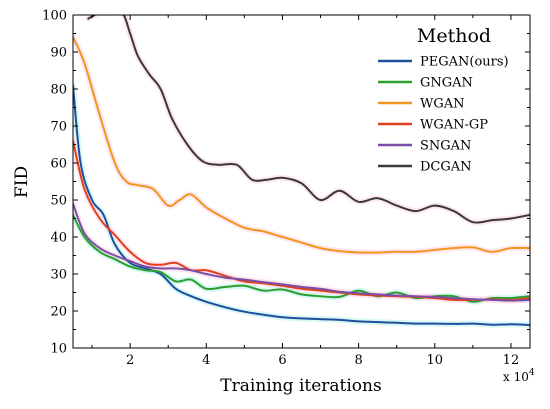 The width and height of the screenshot is (550, 409). Describe the element at coordinates (516, 377) in the screenshot. I see `x-multiplier-base: x 10` at that location.